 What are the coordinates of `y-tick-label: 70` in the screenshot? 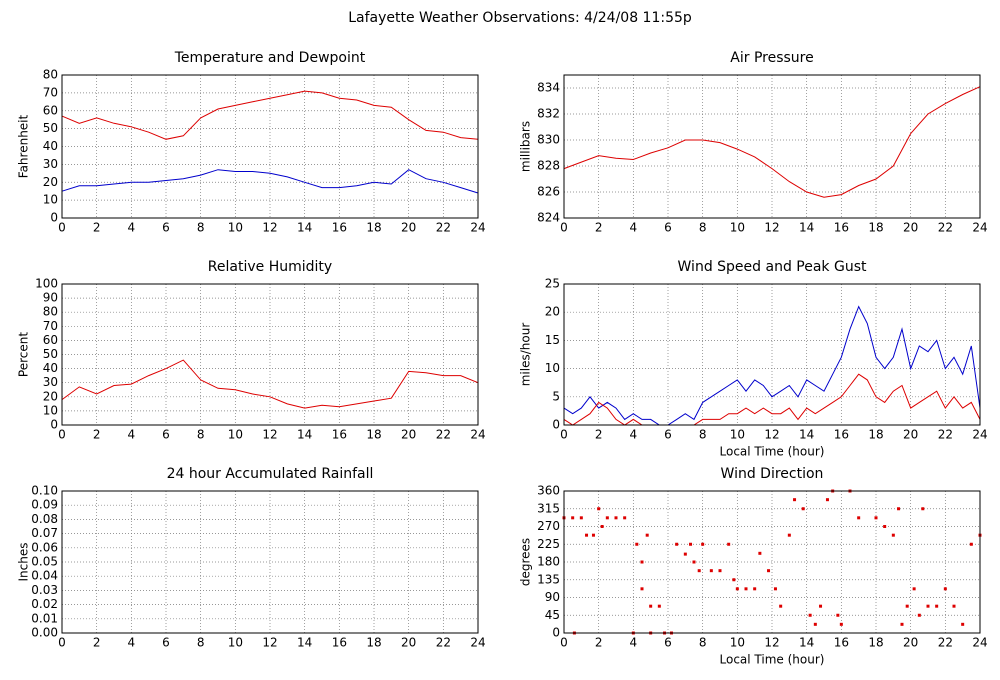 It's located at (50, 92).